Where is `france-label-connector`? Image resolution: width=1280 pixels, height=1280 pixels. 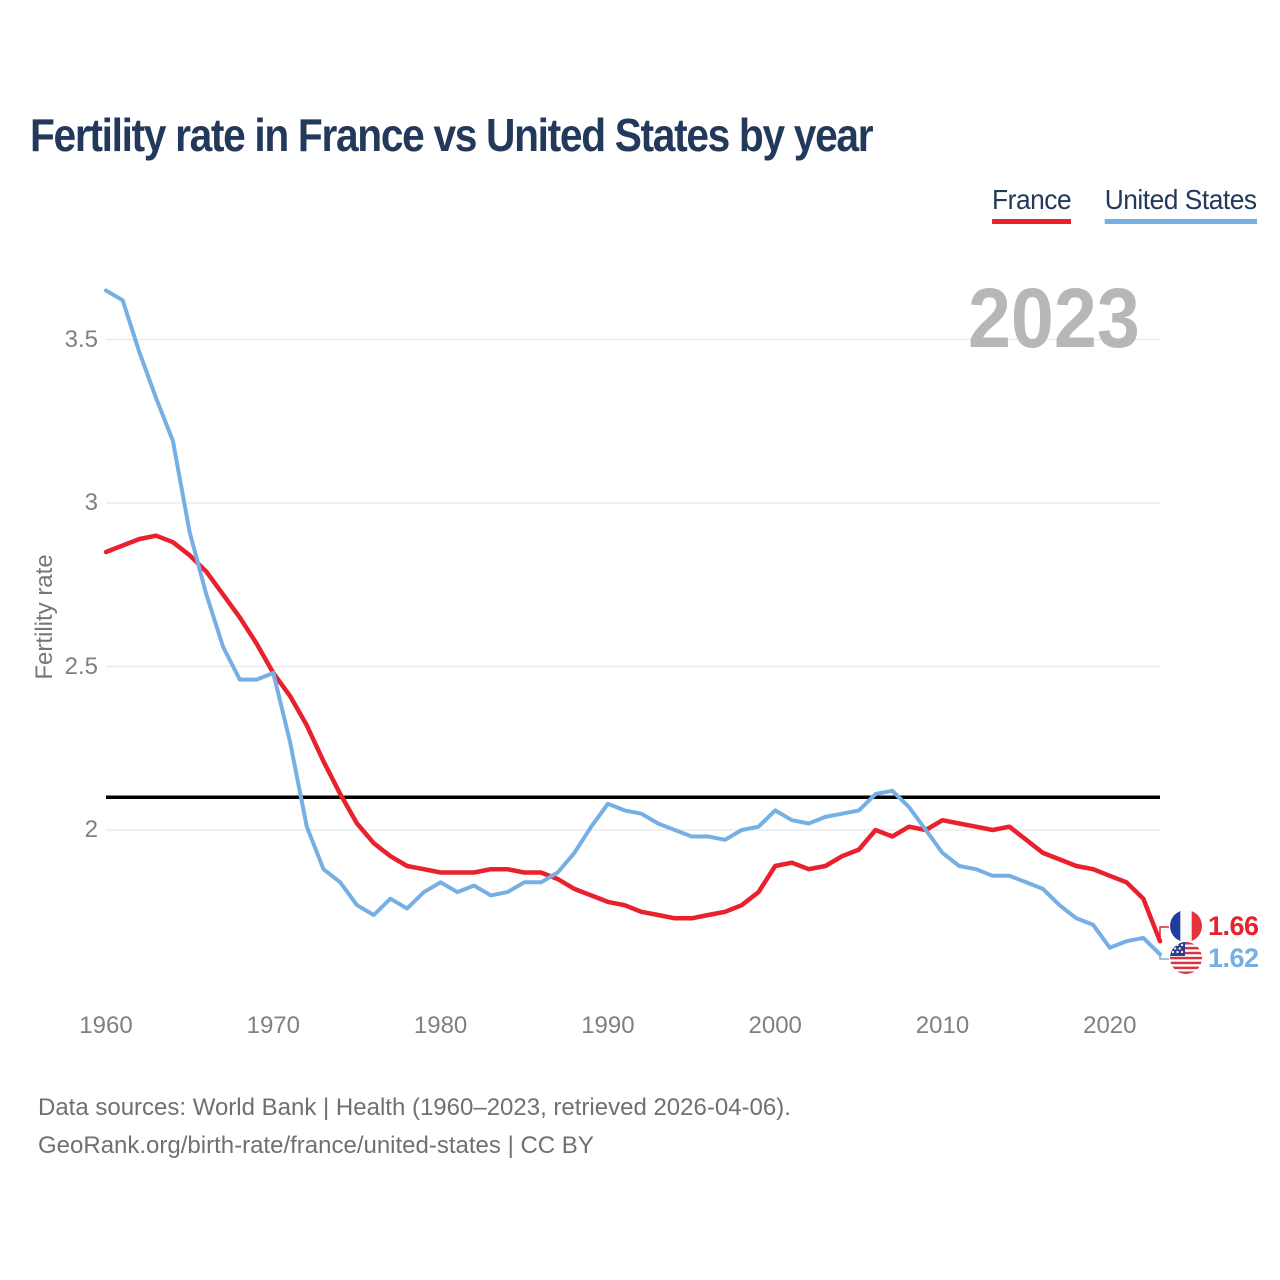
france-label-connector is located at coordinates (1164, 934).